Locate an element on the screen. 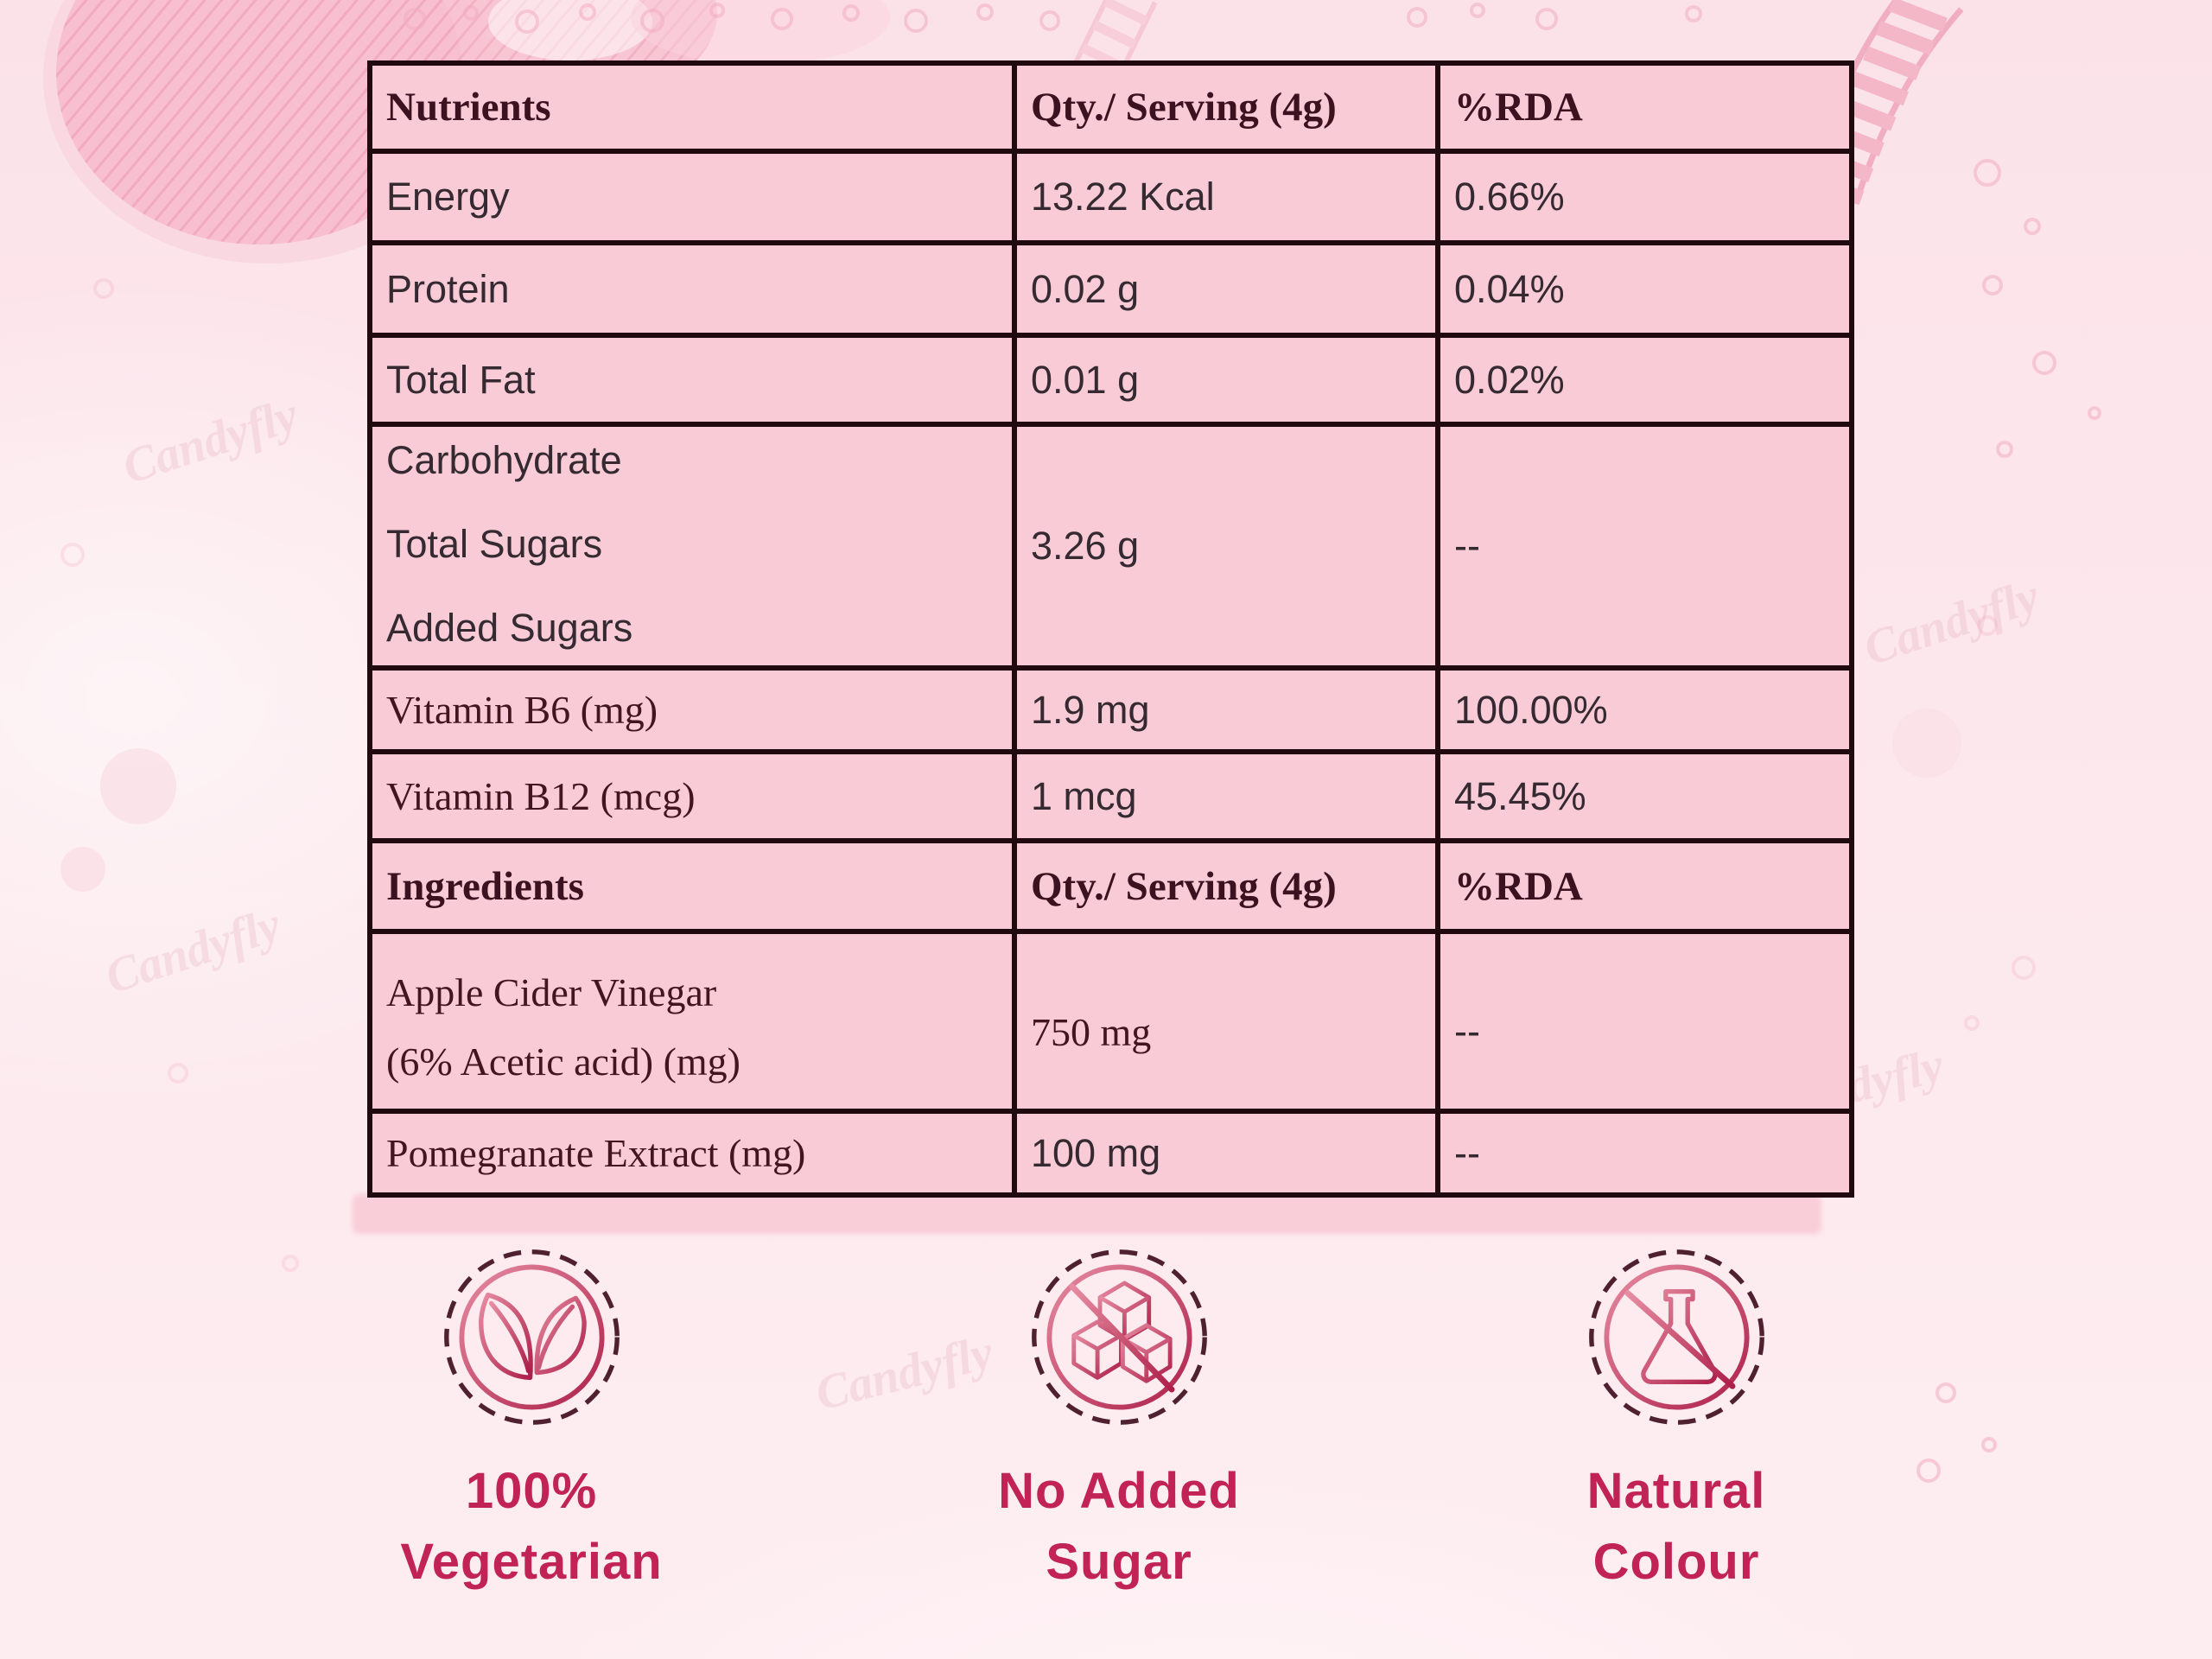 The image size is (2212, 1659). badge-label: 100% Vegetarian is located at coordinates (531, 1527).